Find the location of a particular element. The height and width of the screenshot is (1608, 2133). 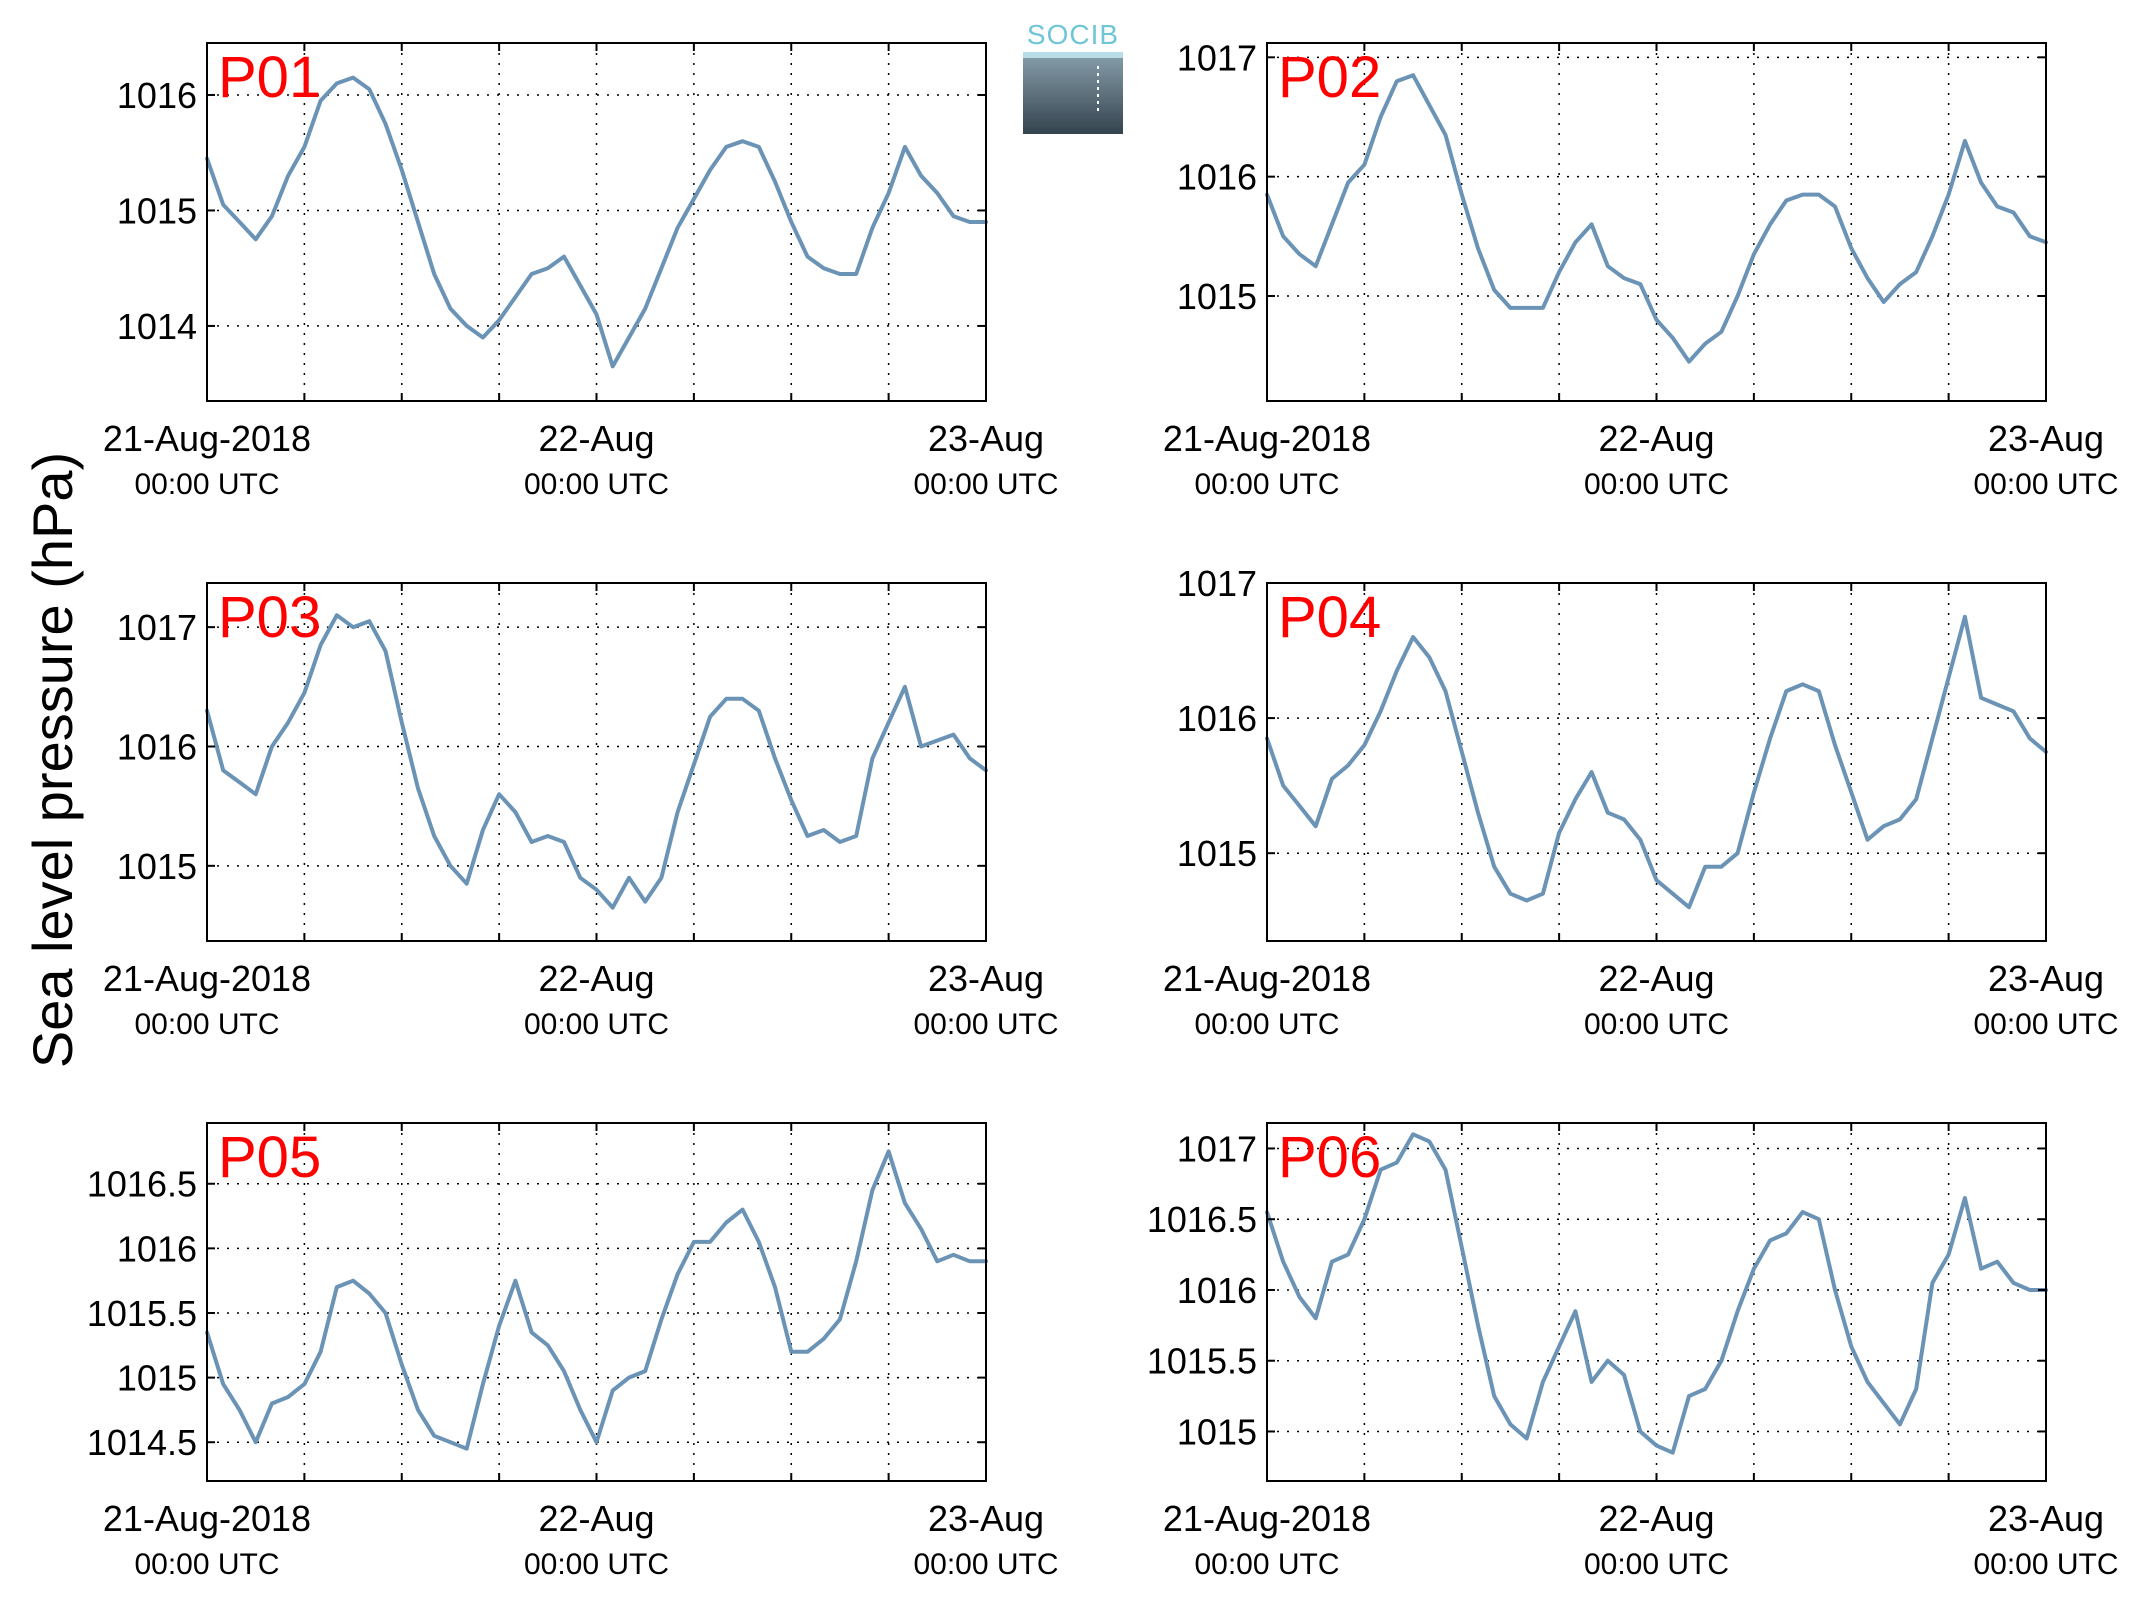

y-tick-label: 1014.5 is located at coordinates (142, 1442).